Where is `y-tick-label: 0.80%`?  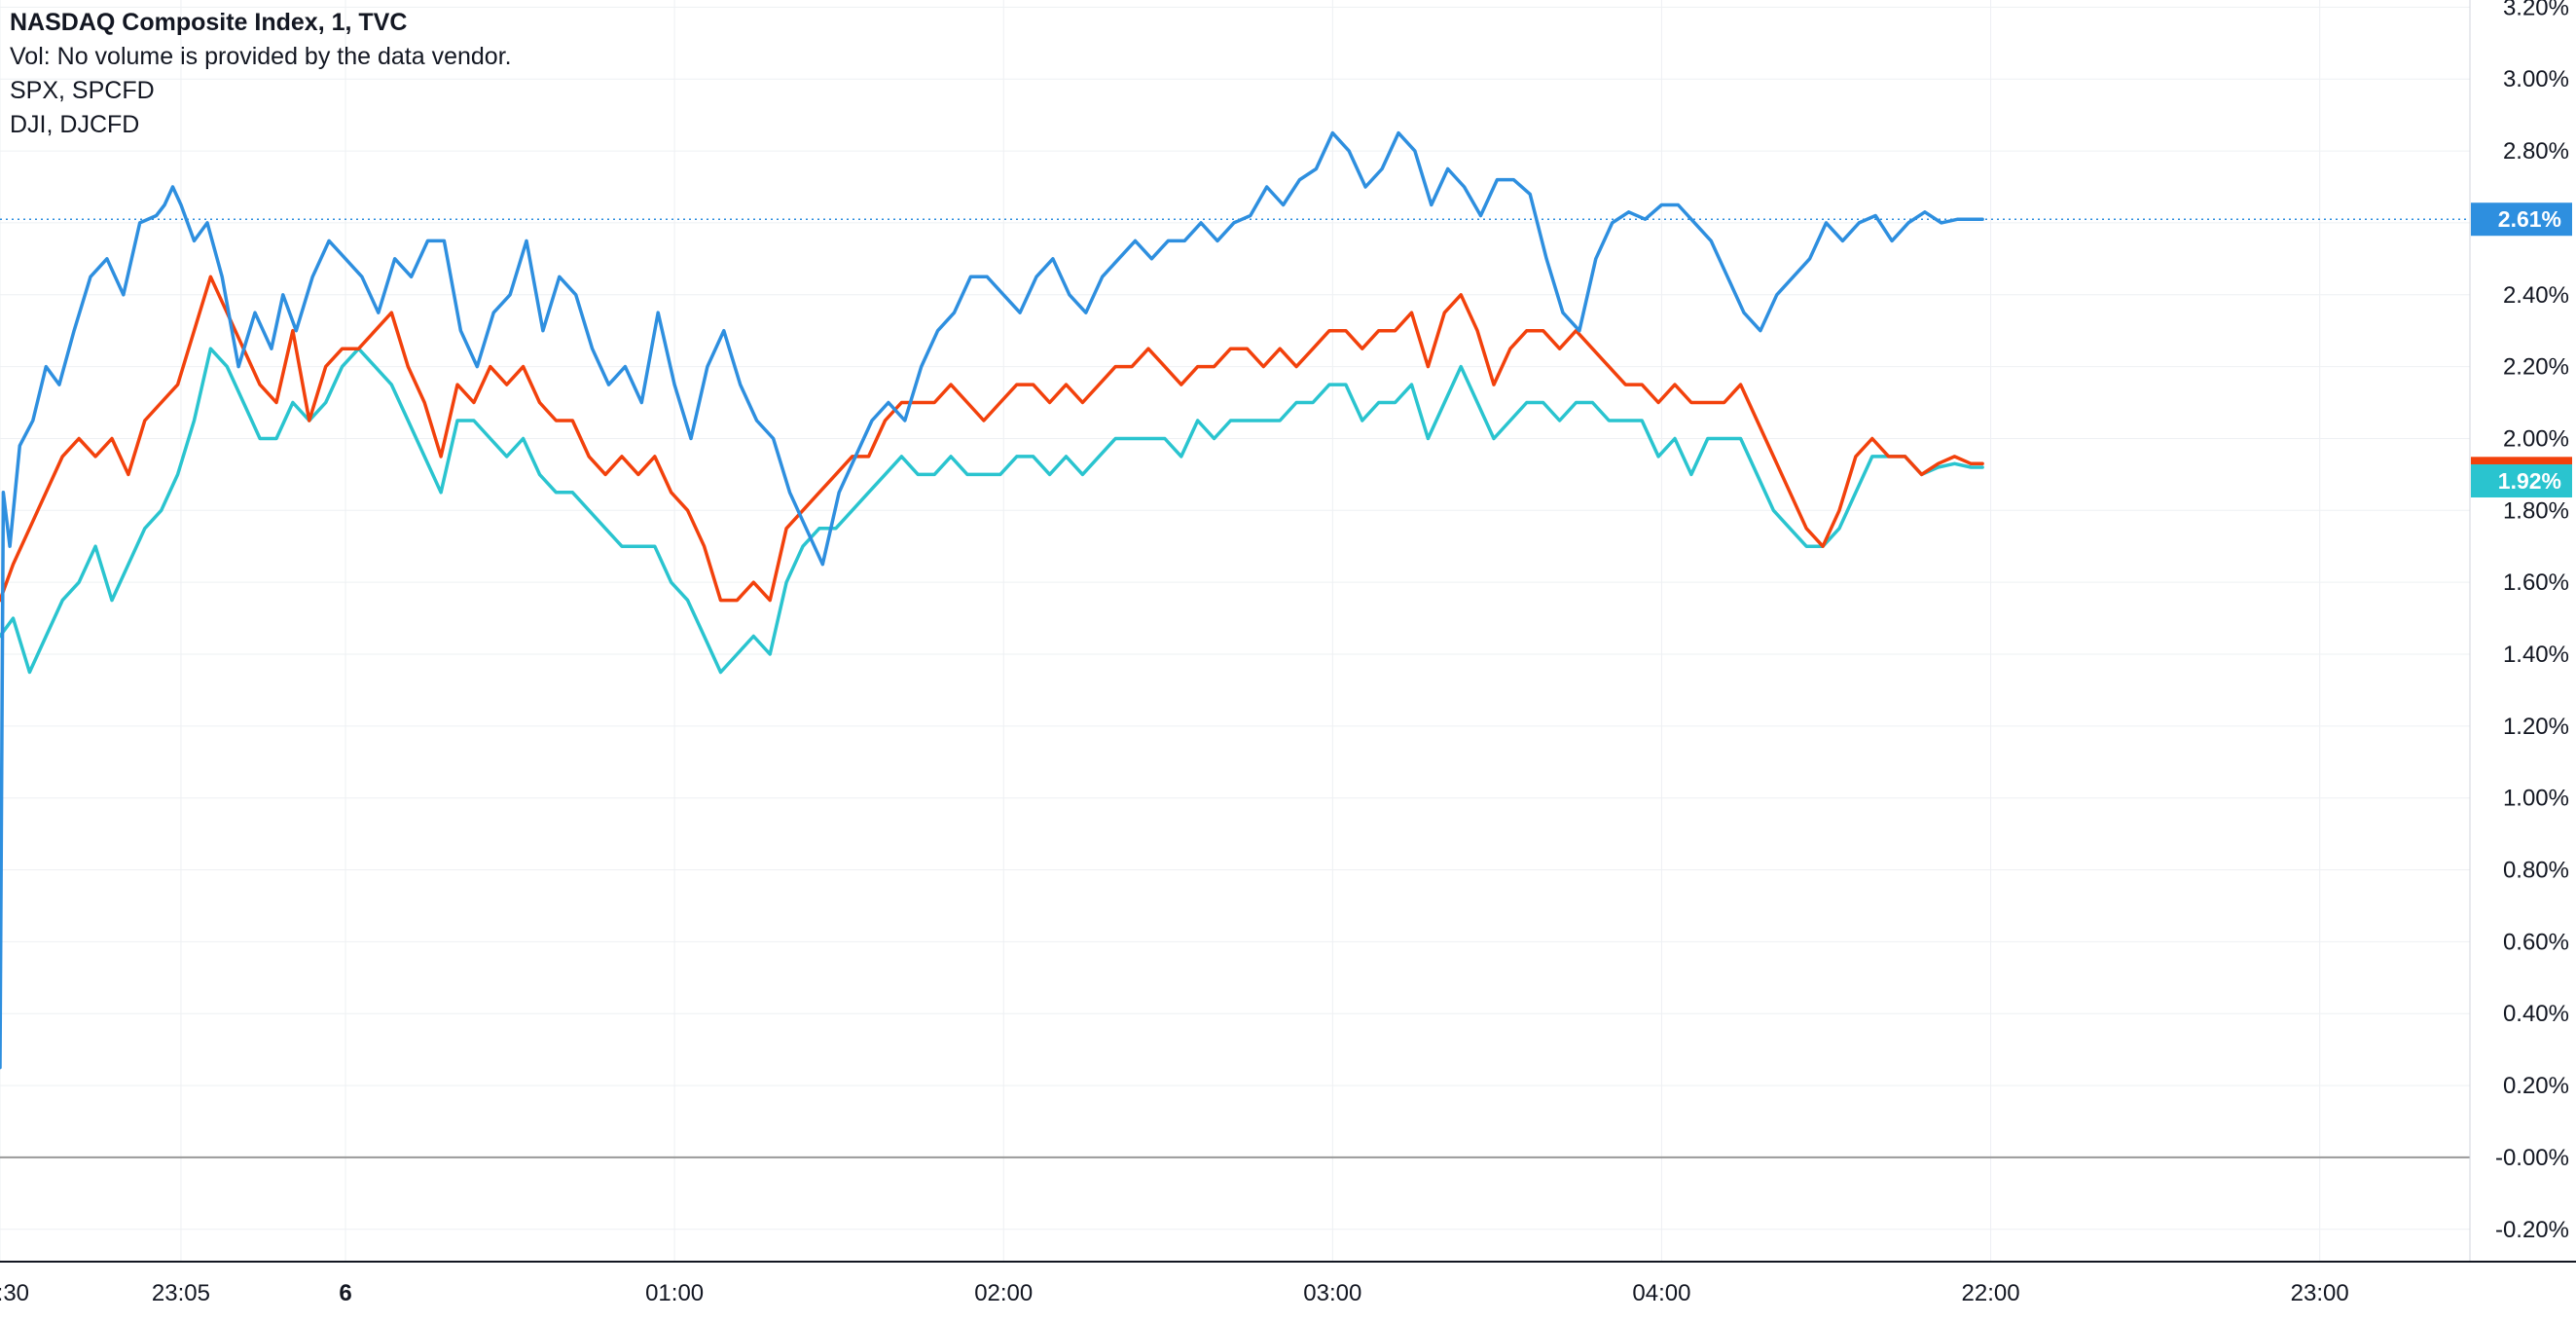
y-tick-label: 0.80% is located at coordinates (2536, 871).